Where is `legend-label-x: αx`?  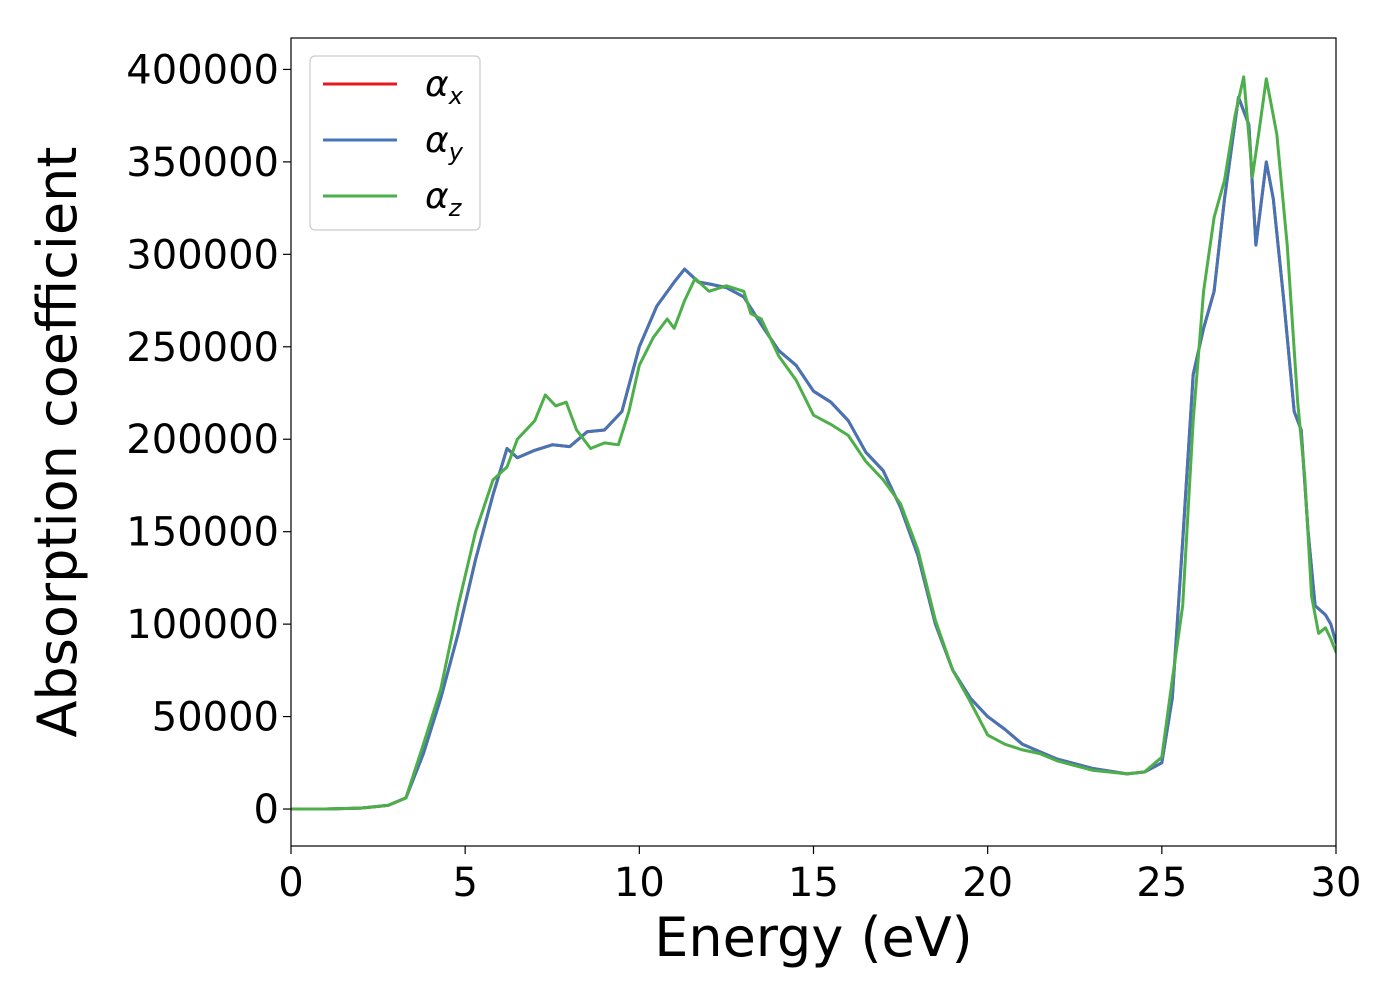
legend-label-x: αx is located at coordinates (444, 87).